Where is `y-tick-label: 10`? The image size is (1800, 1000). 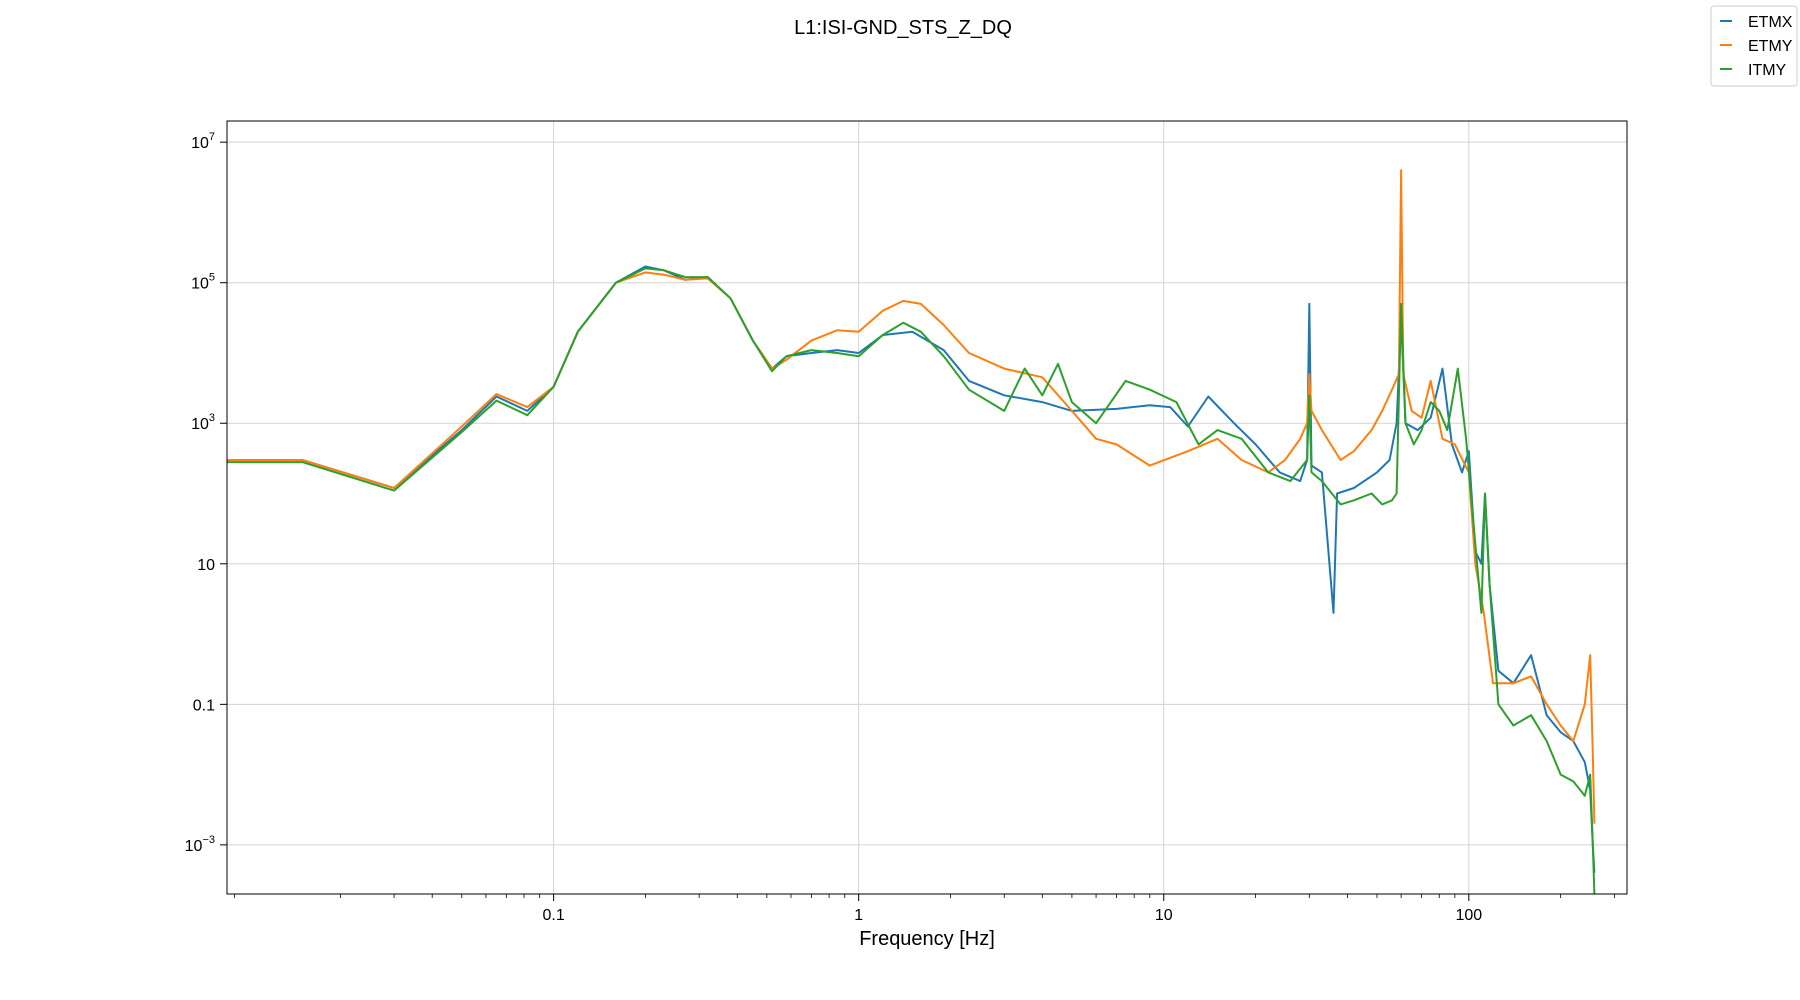 y-tick-label: 10 is located at coordinates (206, 565).